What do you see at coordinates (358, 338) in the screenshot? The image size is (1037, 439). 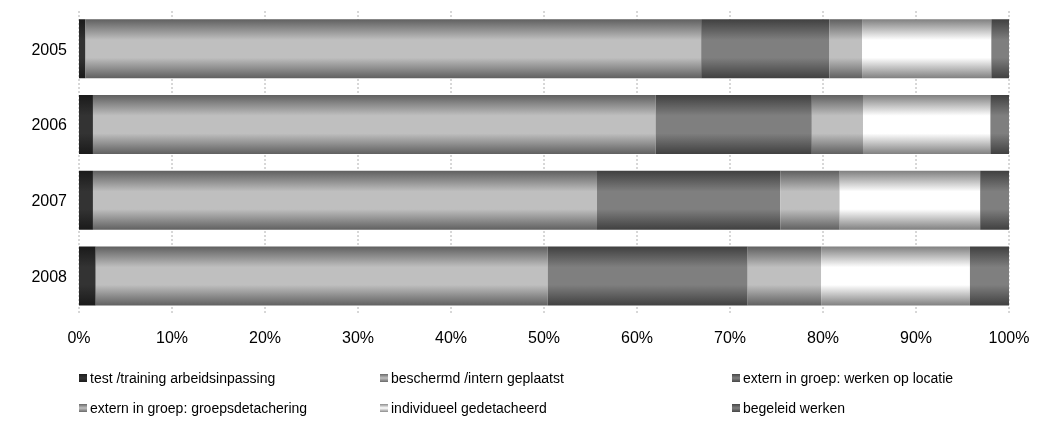 I see `x-tick-label: 30%` at bounding box center [358, 338].